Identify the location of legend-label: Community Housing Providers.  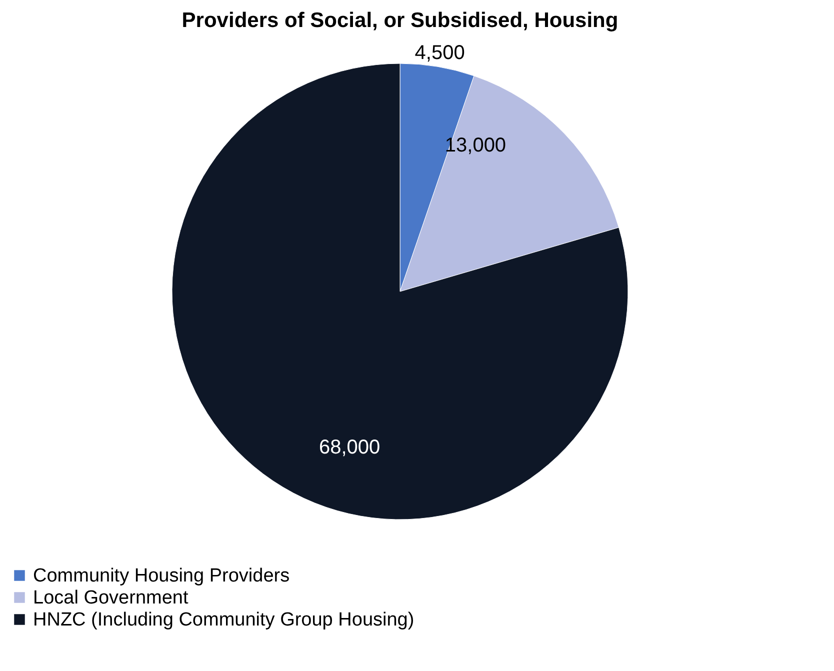
(161, 576).